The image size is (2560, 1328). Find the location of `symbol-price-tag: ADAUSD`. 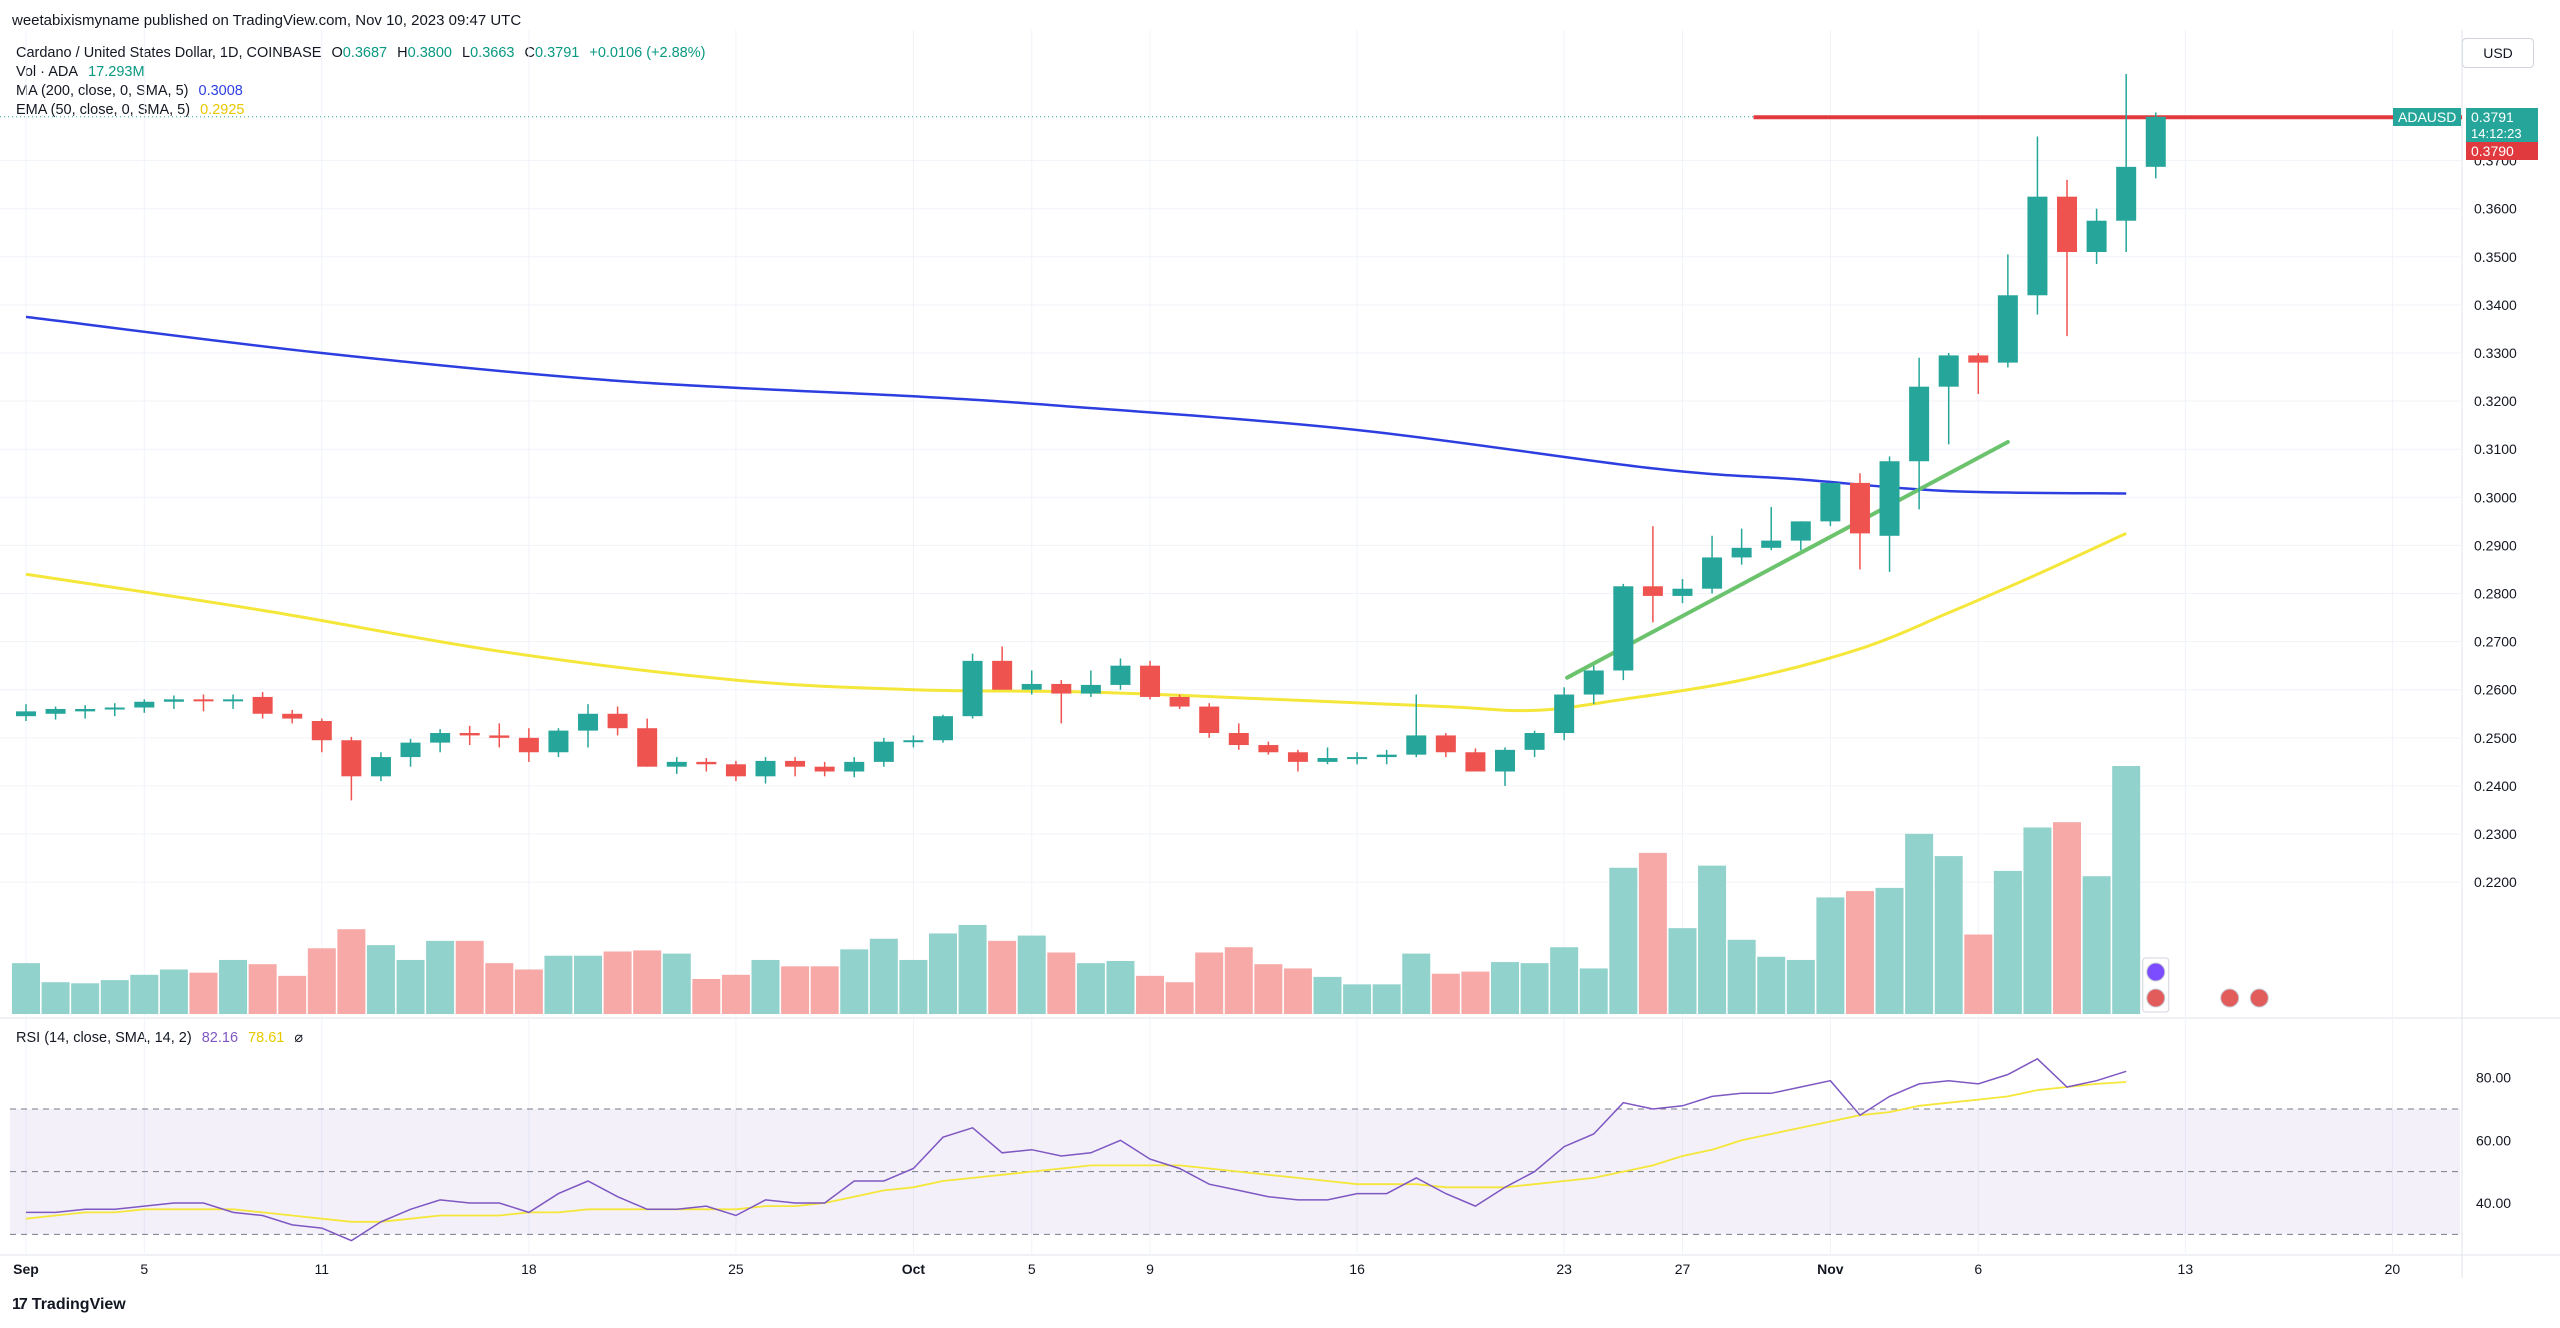

symbol-price-tag: ADAUSD is located at coordinates (2427, 116).